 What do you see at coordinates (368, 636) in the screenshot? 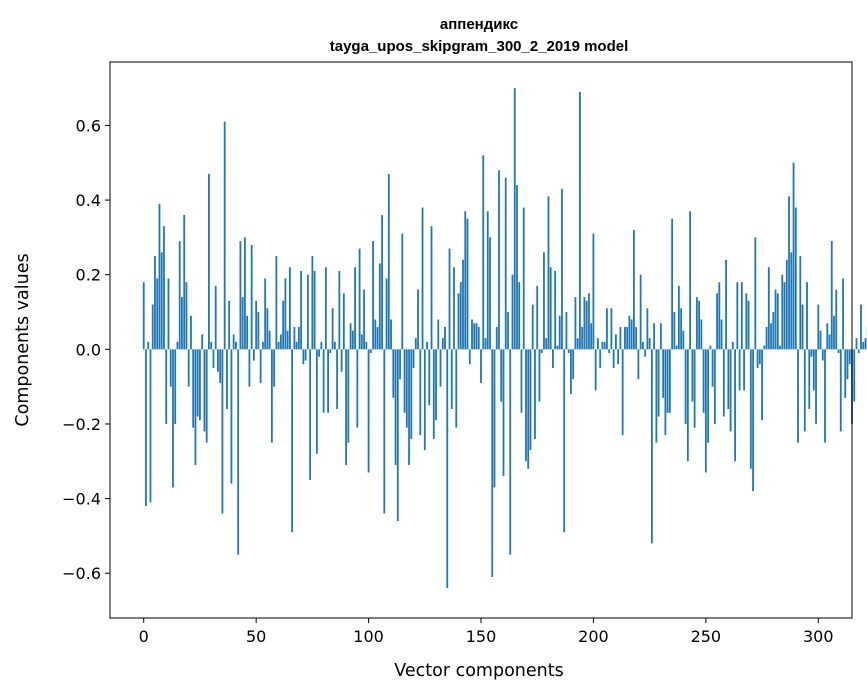
I see `x-tick-label: 100` at bounding box center [368, 636].